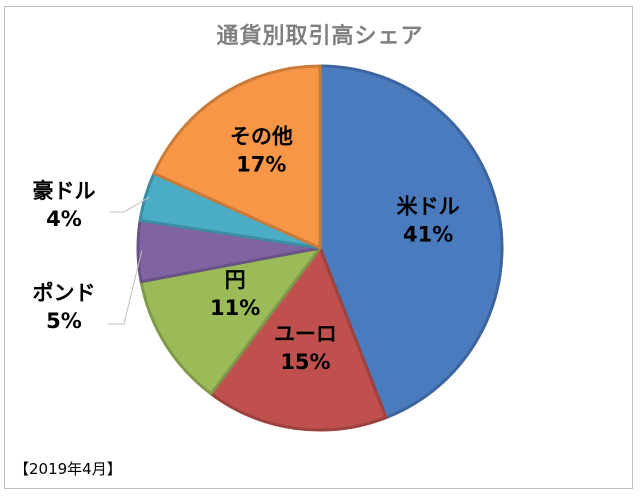  Describe the element at coordinates (64, 321) in the screenshot. I see `slice-percent-3: 5%` at that location.